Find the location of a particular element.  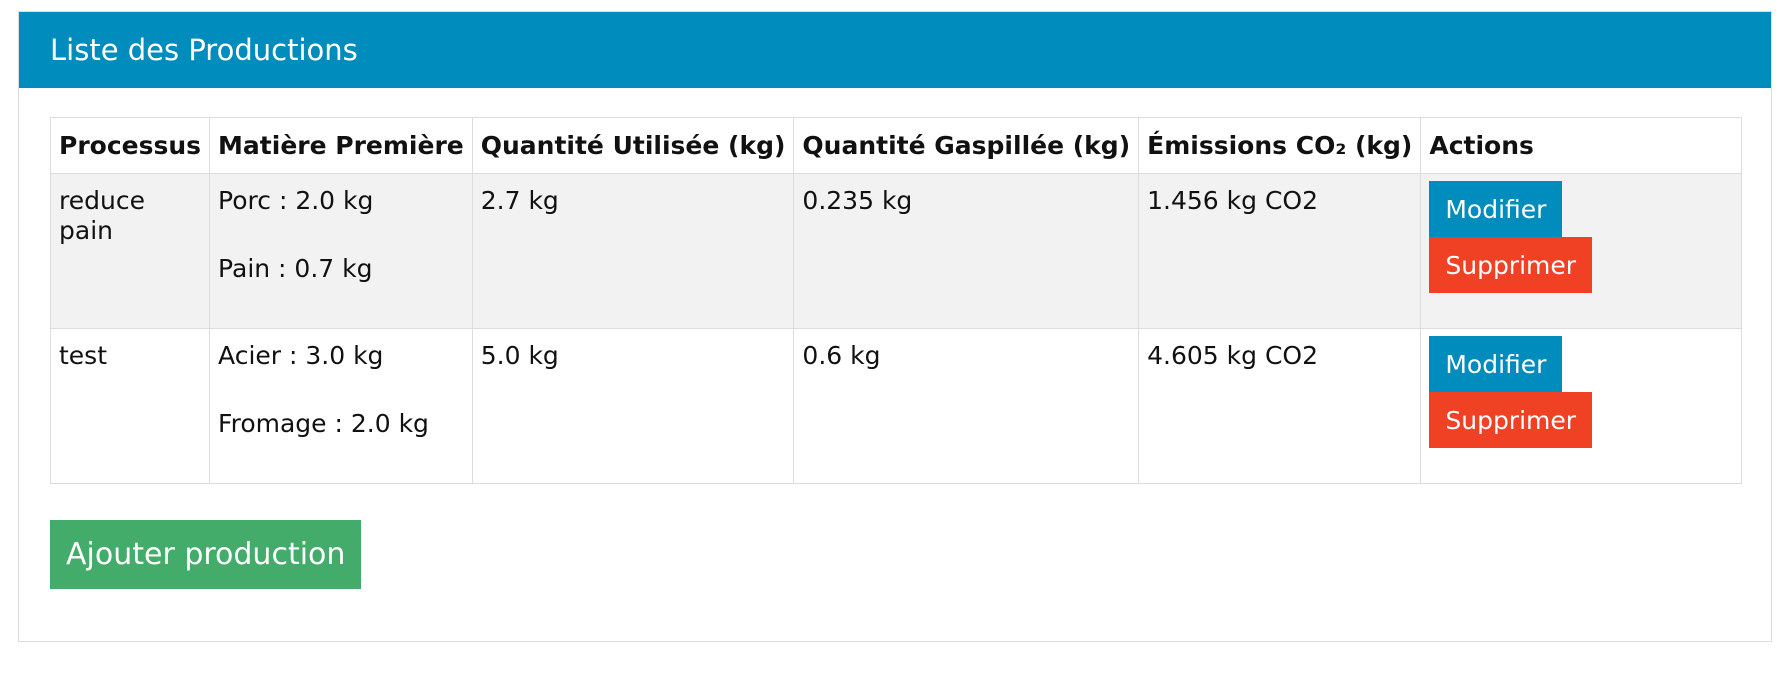

cell-quantite-utilisee: 5.0 kg is located at coordinates (633, 406).